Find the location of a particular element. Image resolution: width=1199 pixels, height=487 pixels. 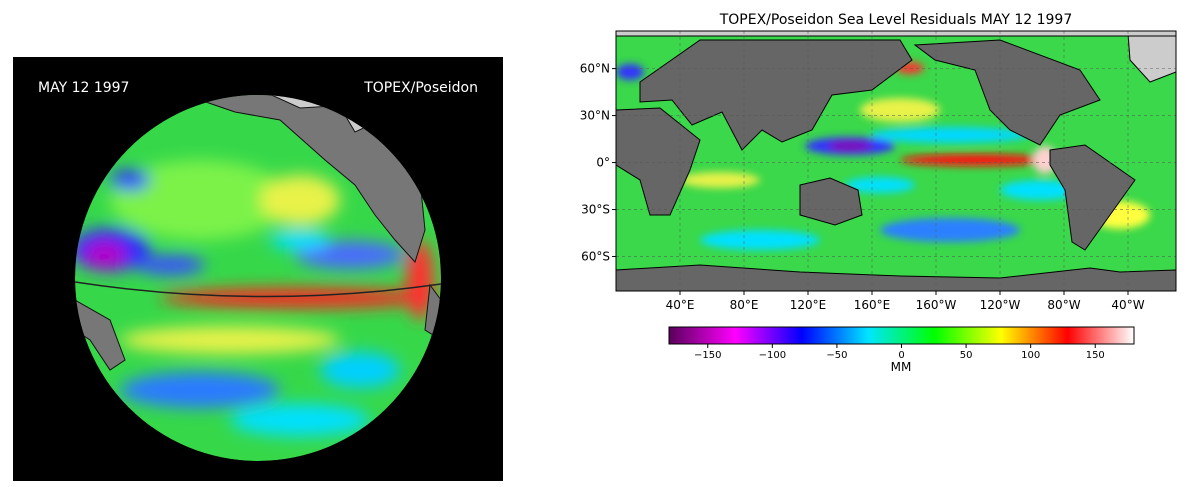

x-tick-label: 80°E is located at coordinates (744, 305).